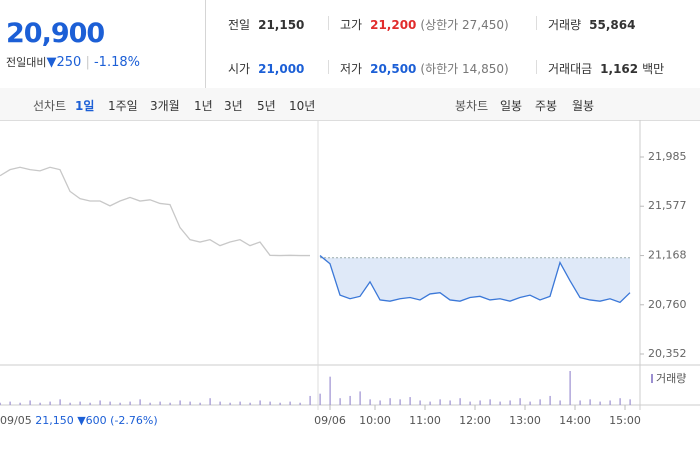 The image size is (700, 450). I want to click on change-pct: -1.18%, so click(116, 62).